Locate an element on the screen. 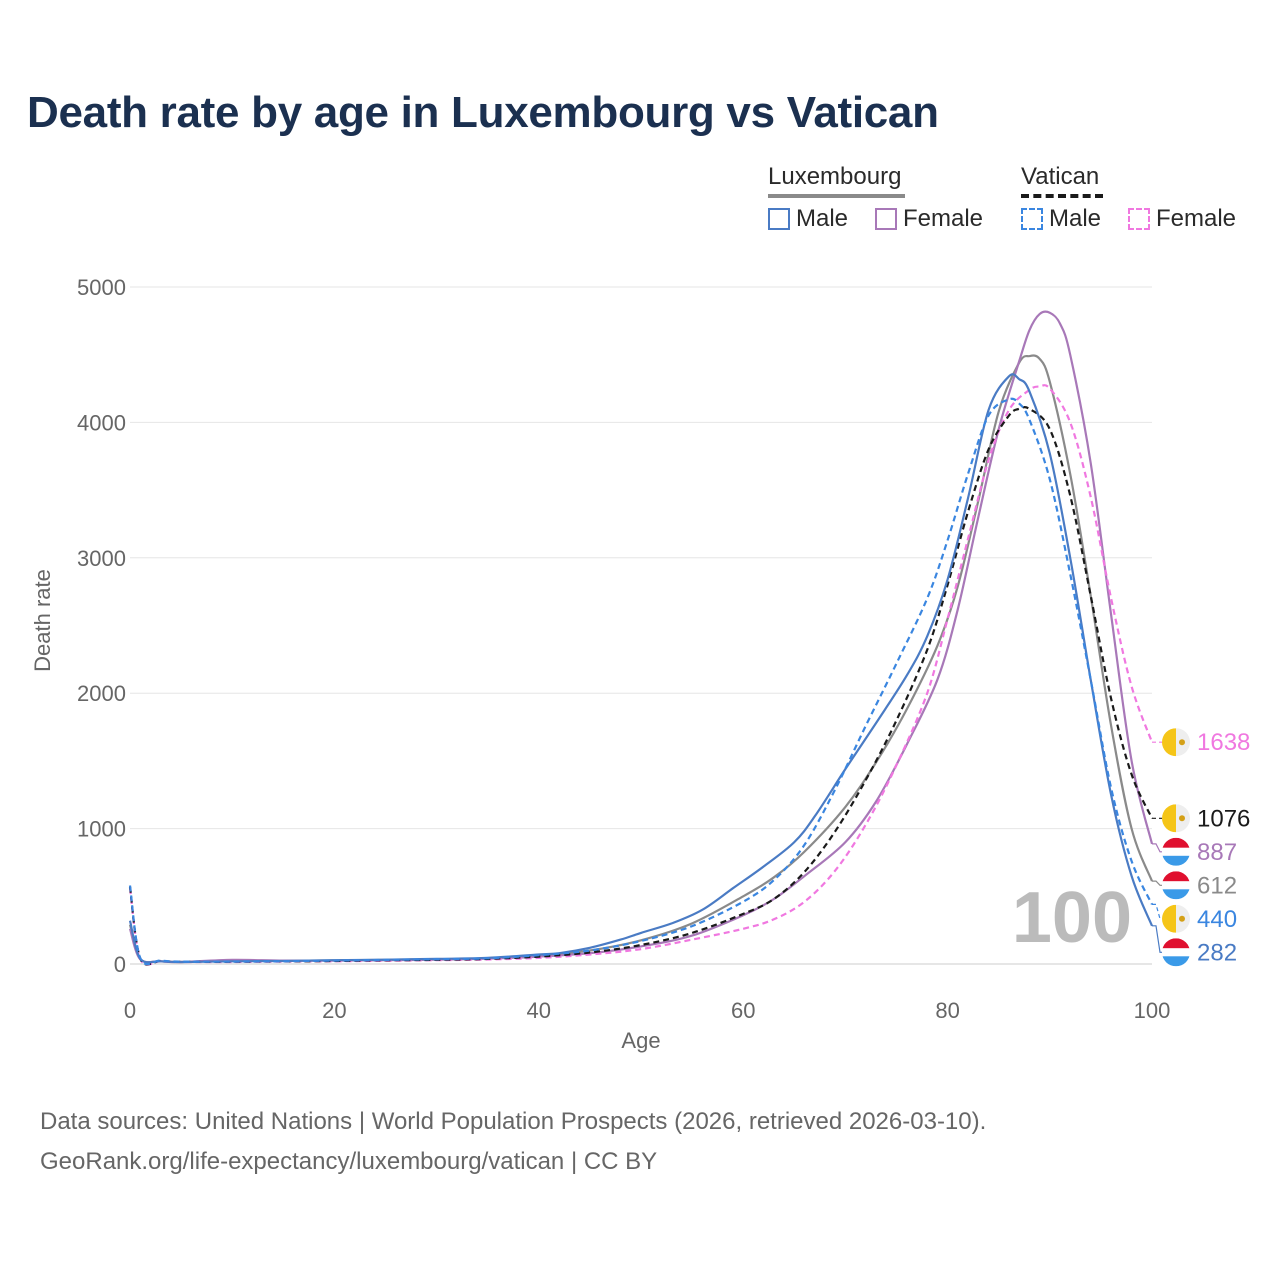 Image resolution: width=1280 pixels, height=1280 pixels. x-tick-label: 100 is located at coordinates (1152, 1010).